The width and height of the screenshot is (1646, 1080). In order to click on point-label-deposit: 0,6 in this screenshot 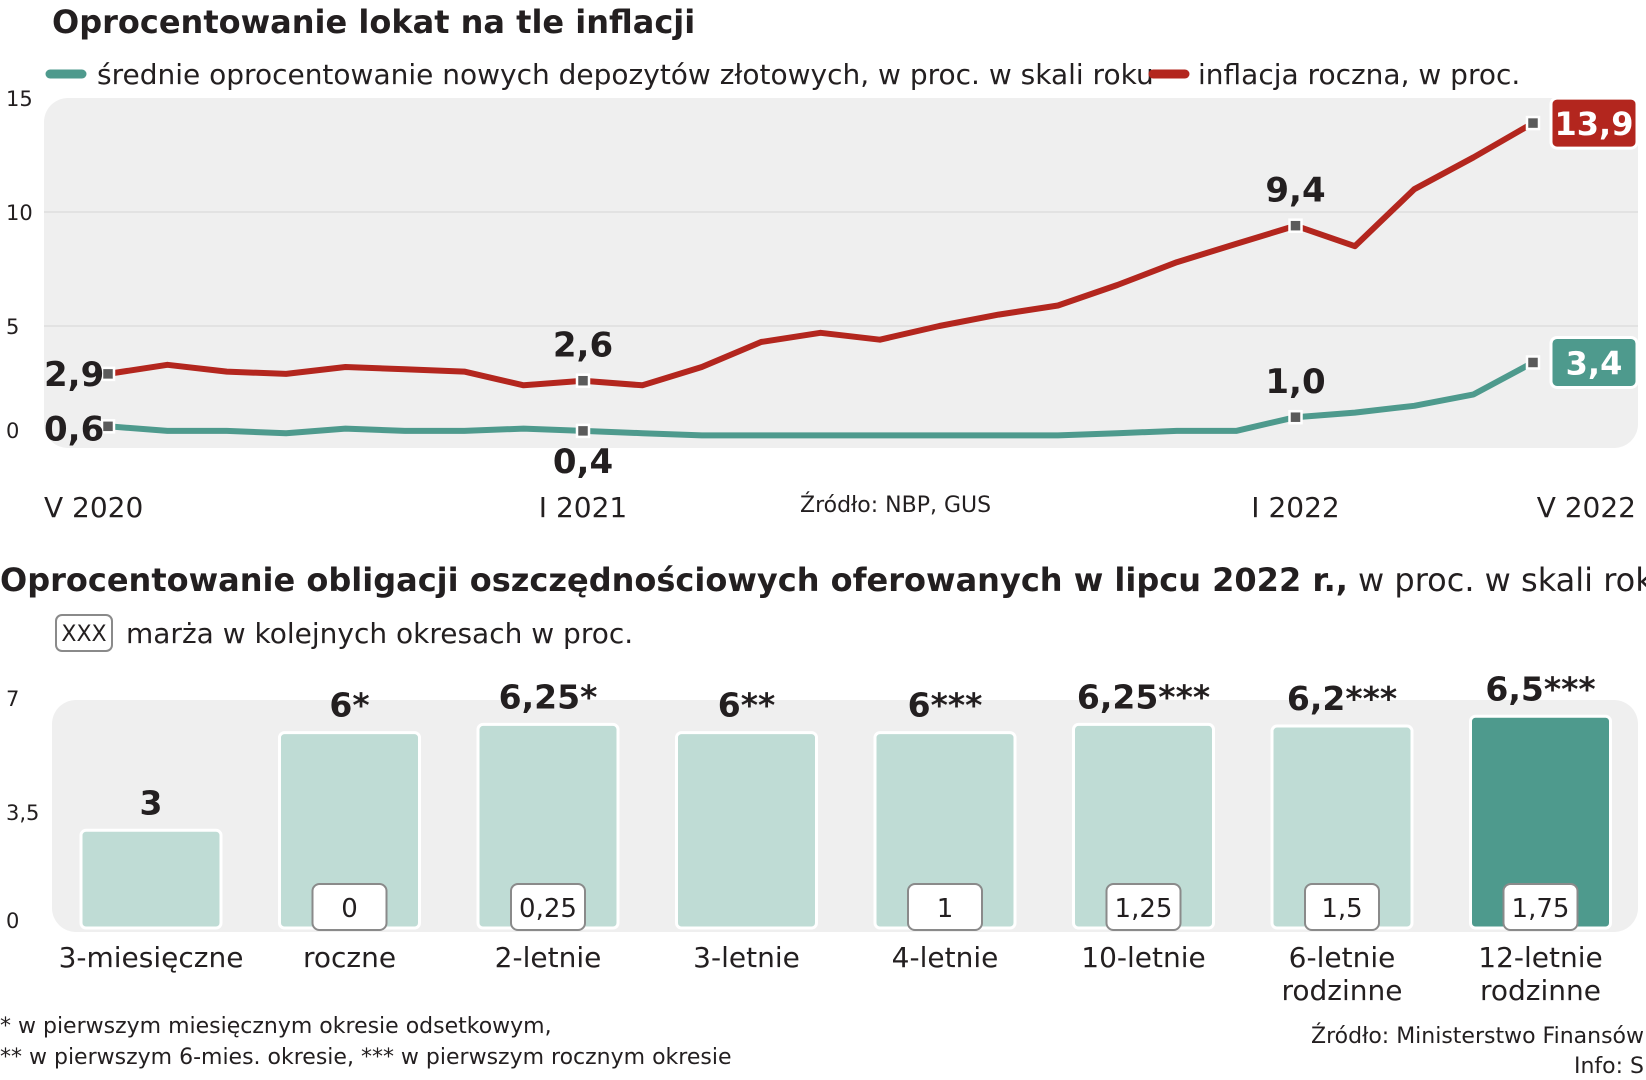, I will do `click(74, 429)`.